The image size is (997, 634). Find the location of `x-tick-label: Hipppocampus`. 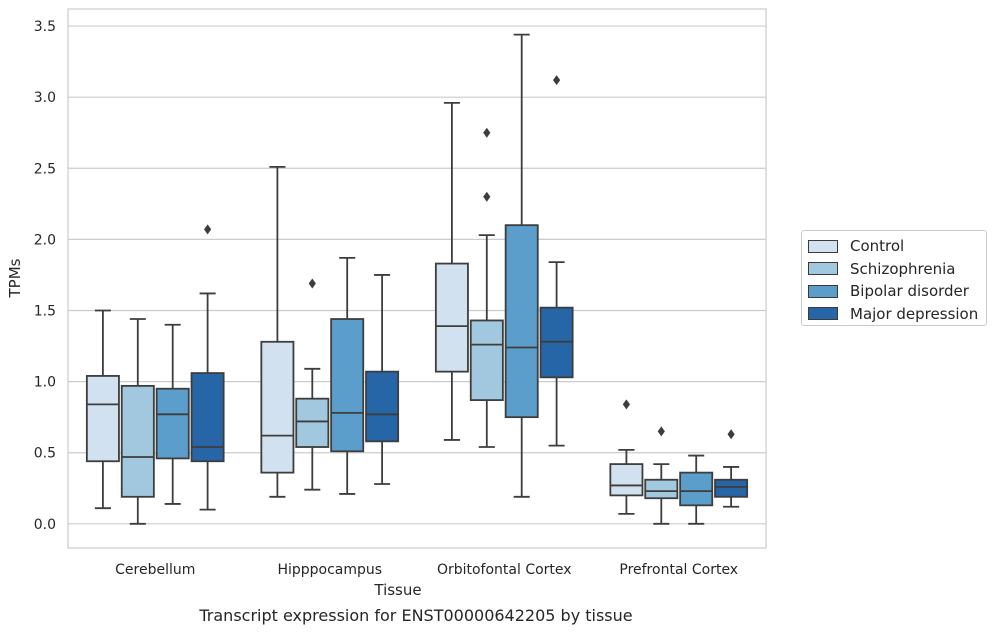

x-tick-label: Hipppocampus is located at coordinates (329, 570).